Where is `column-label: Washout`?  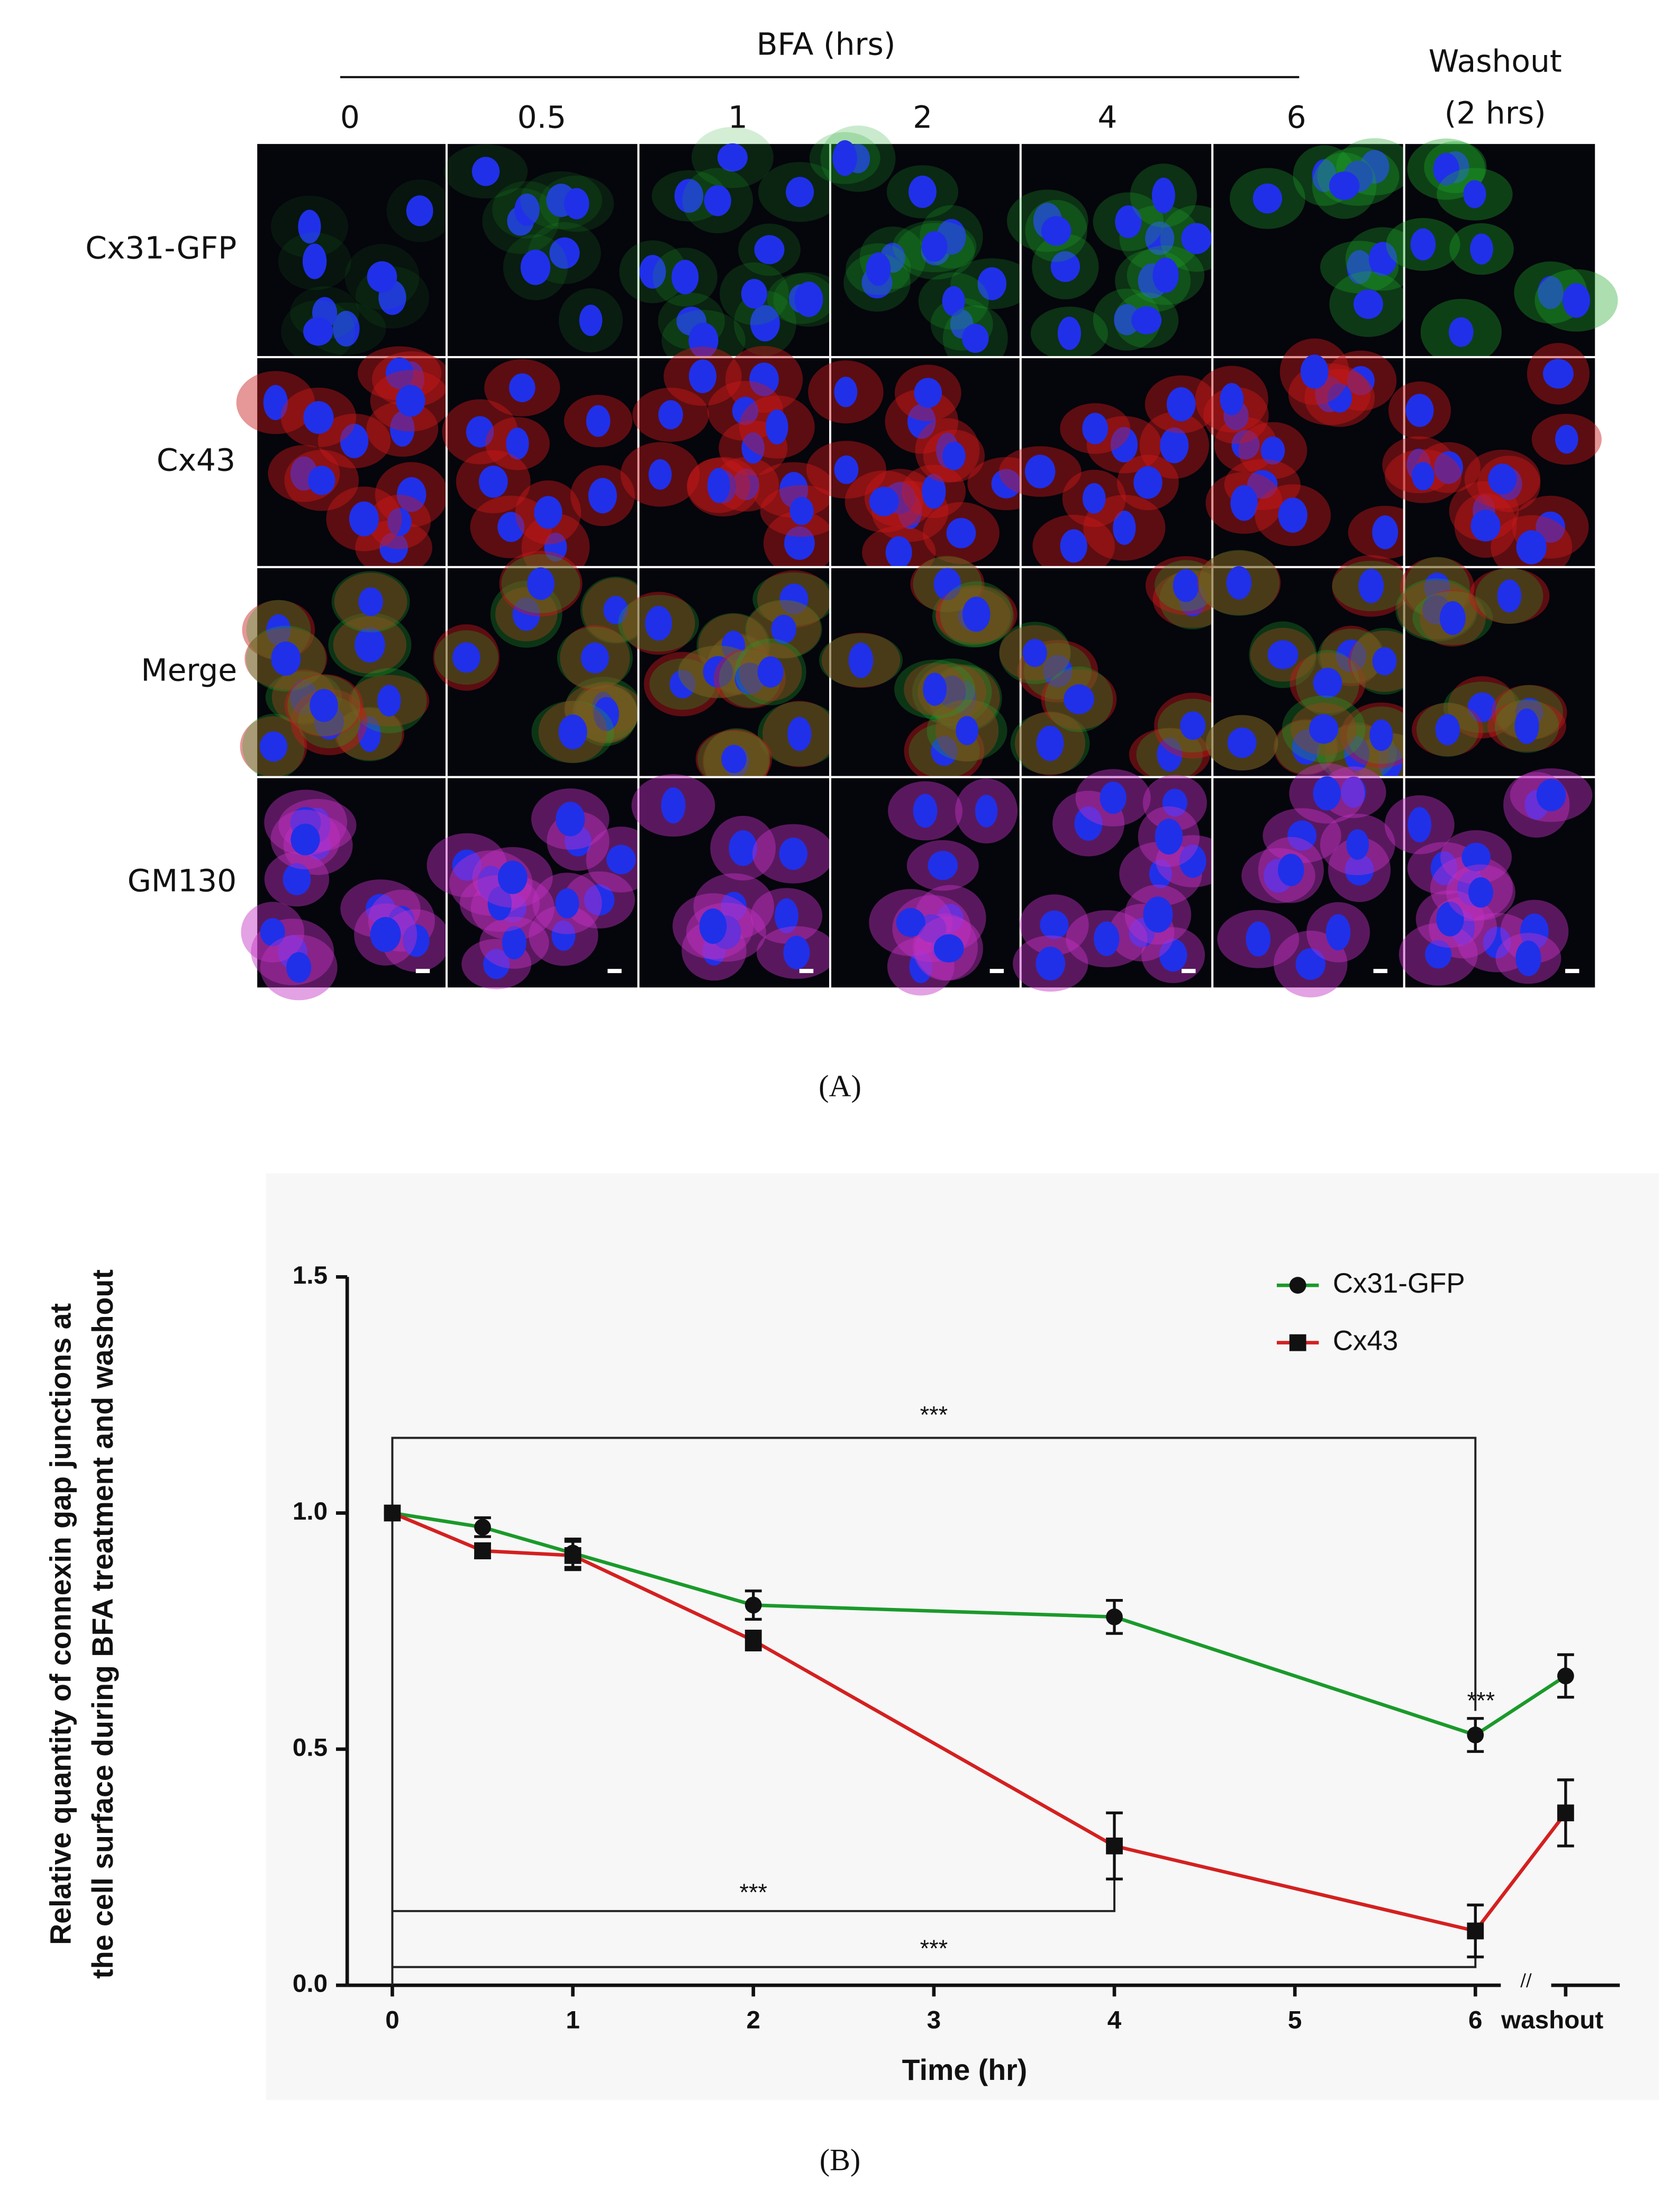 column-label: Washout is located at coordinates (1495, 61).